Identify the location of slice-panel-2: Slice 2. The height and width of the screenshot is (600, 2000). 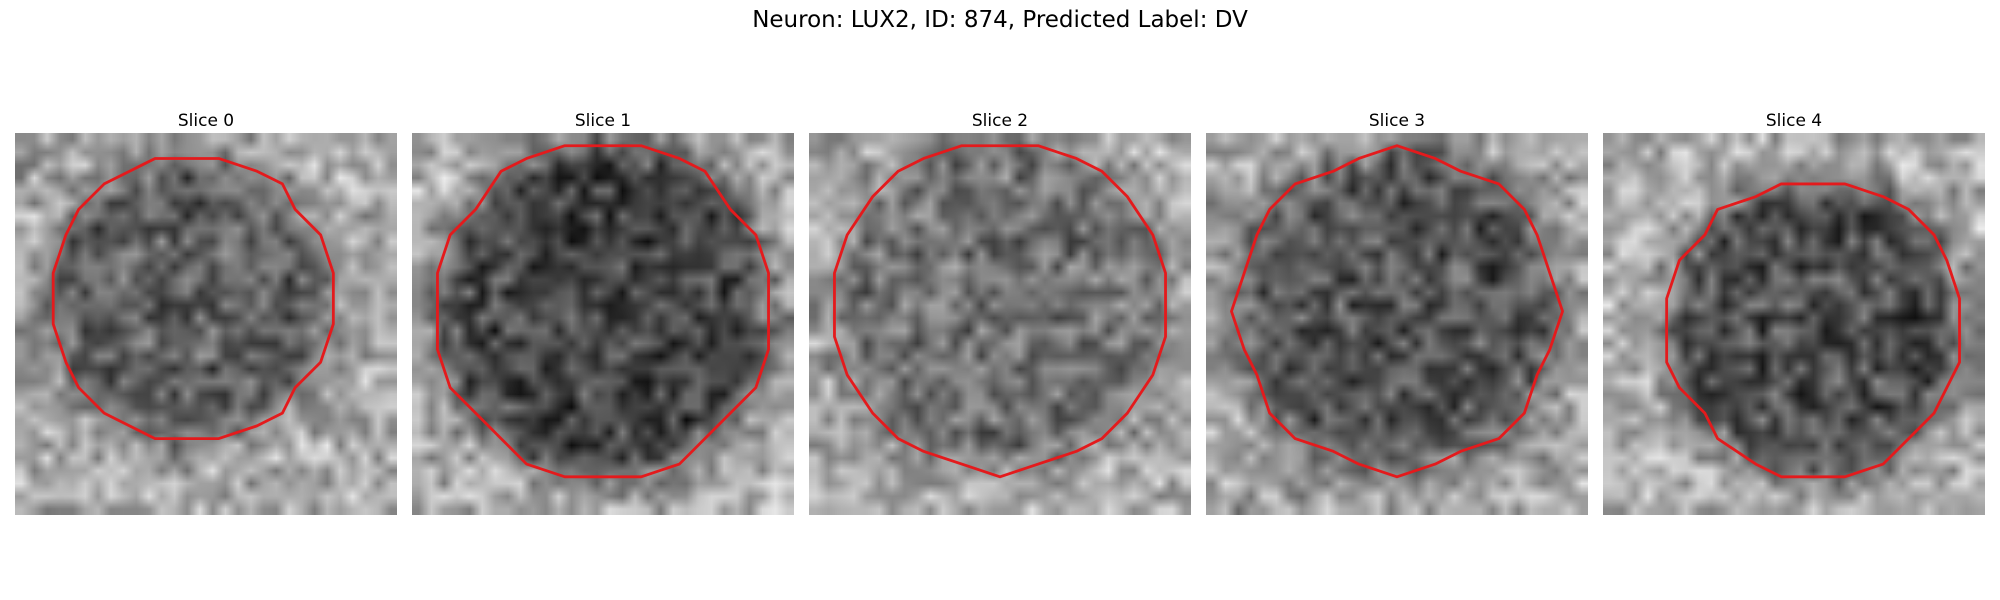
(1000, 312).